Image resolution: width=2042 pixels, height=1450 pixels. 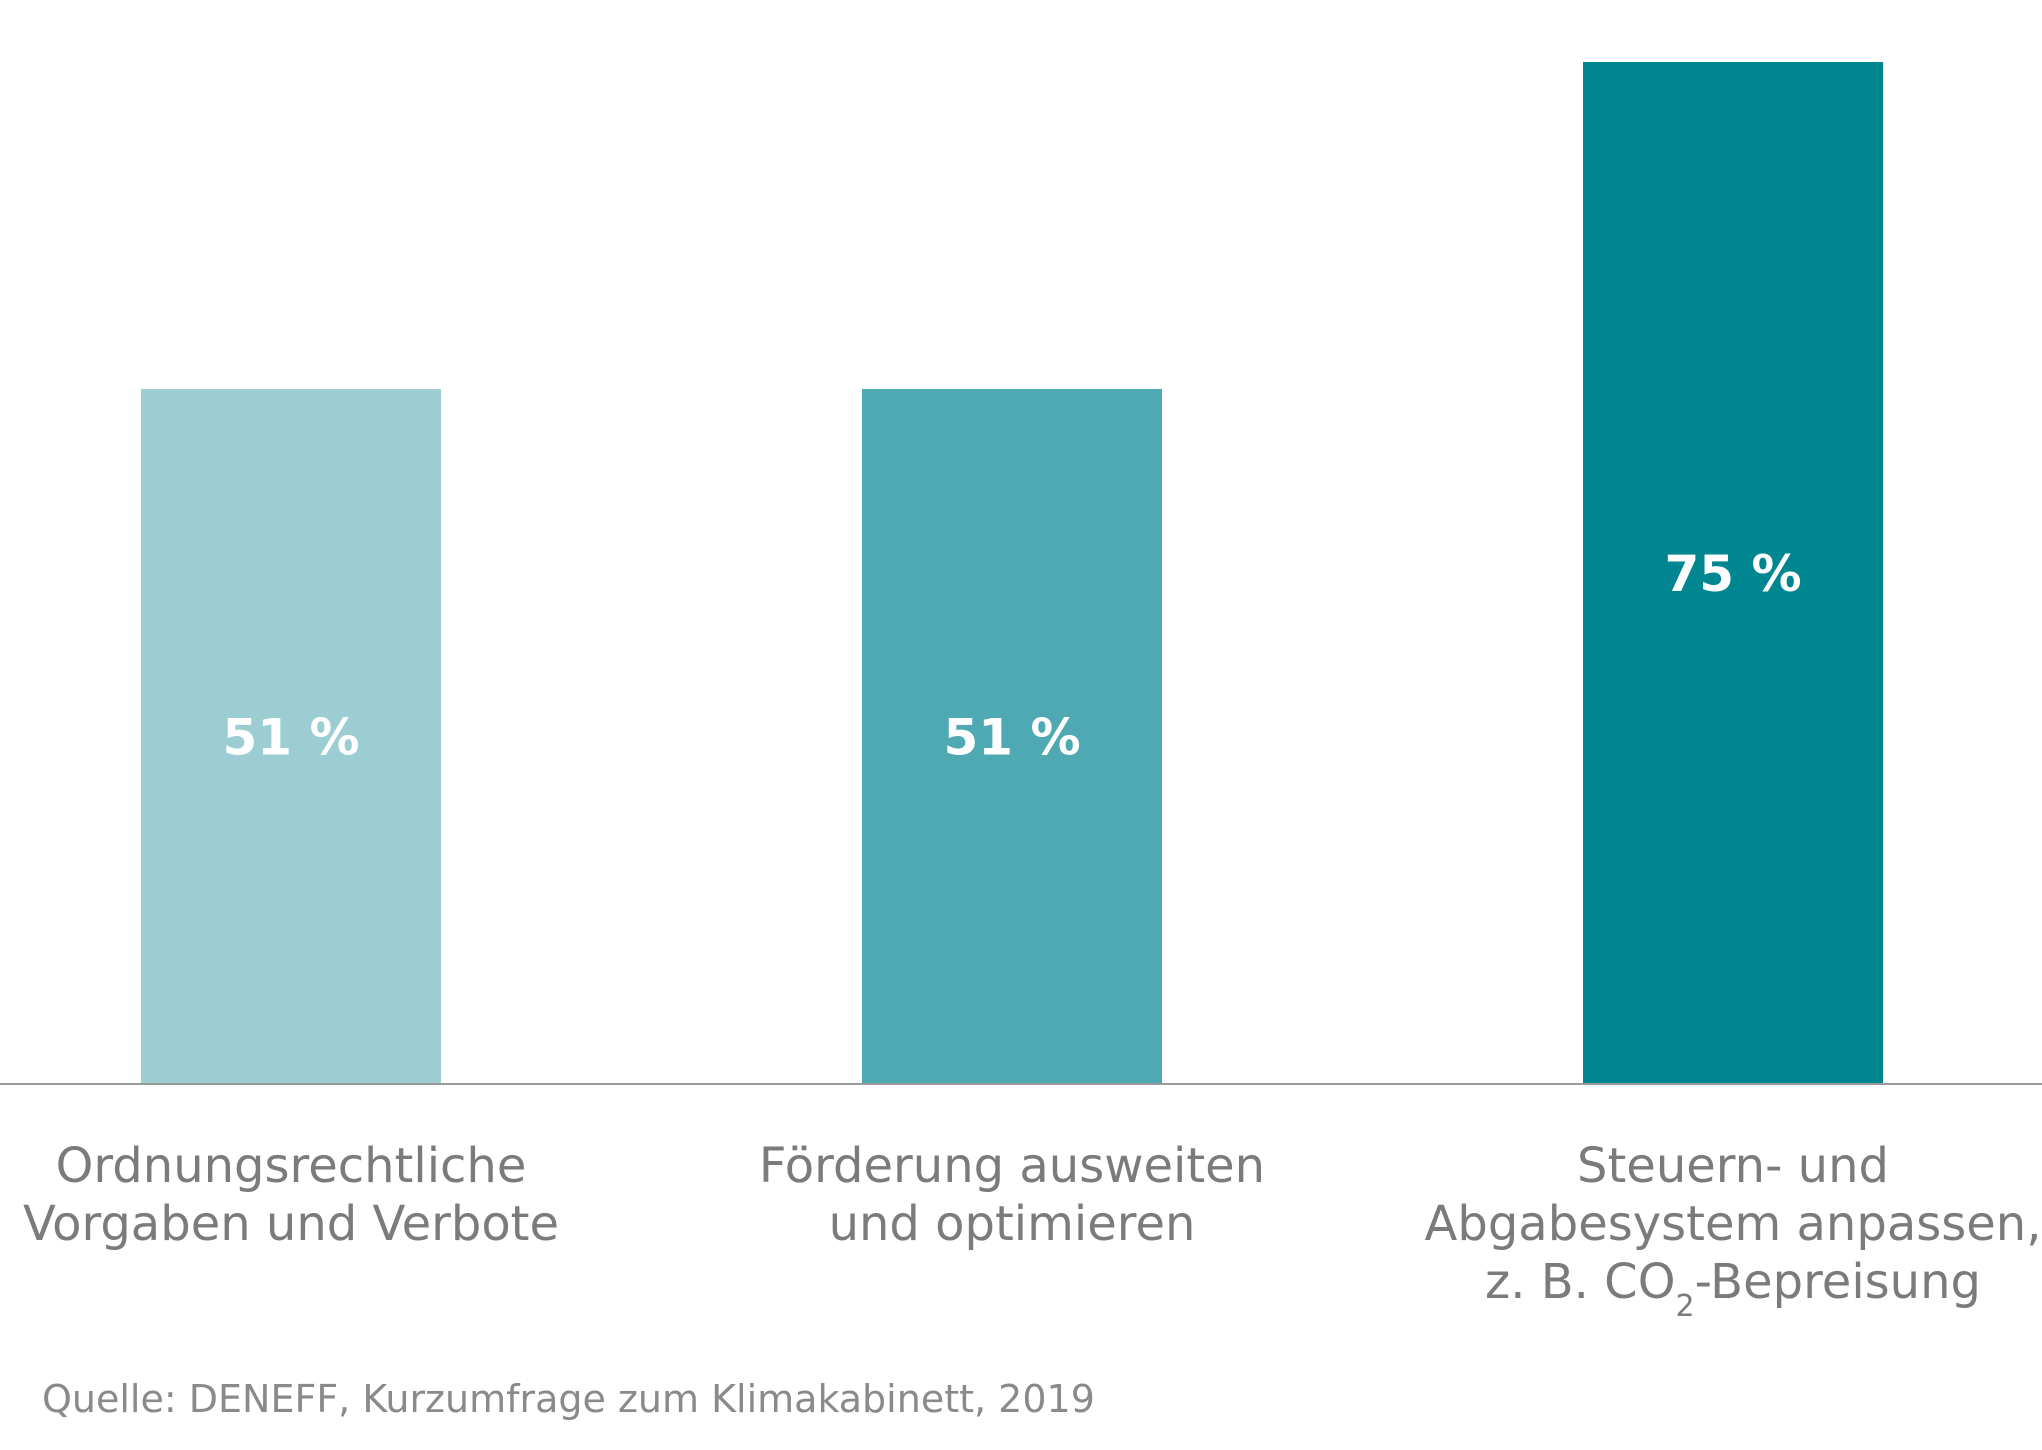 What do you see at coordinates (291, 1195) in the screenshot?
I see `category-label-1: Ordnungsrechtliche Vorgaben und Verbote` at bounding box center [291, 1195].